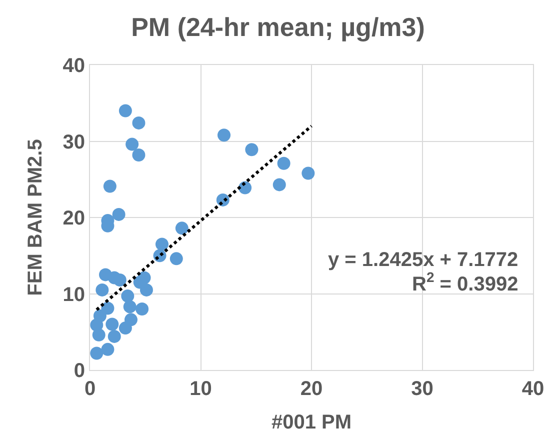 The width and height of the screenshot is (556, 441). I want to click on chart-title: PM (24-hr mean; µg/m3), so click(278, 27).